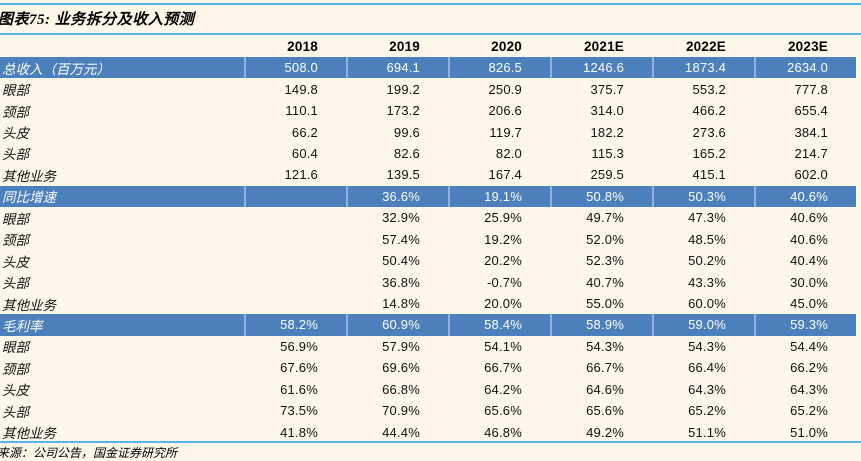 This screenshot has width=861, height=461. Describe the element at coordinates (709, 175) in the screenshot. I see `cell-value: 415.1` at that location.